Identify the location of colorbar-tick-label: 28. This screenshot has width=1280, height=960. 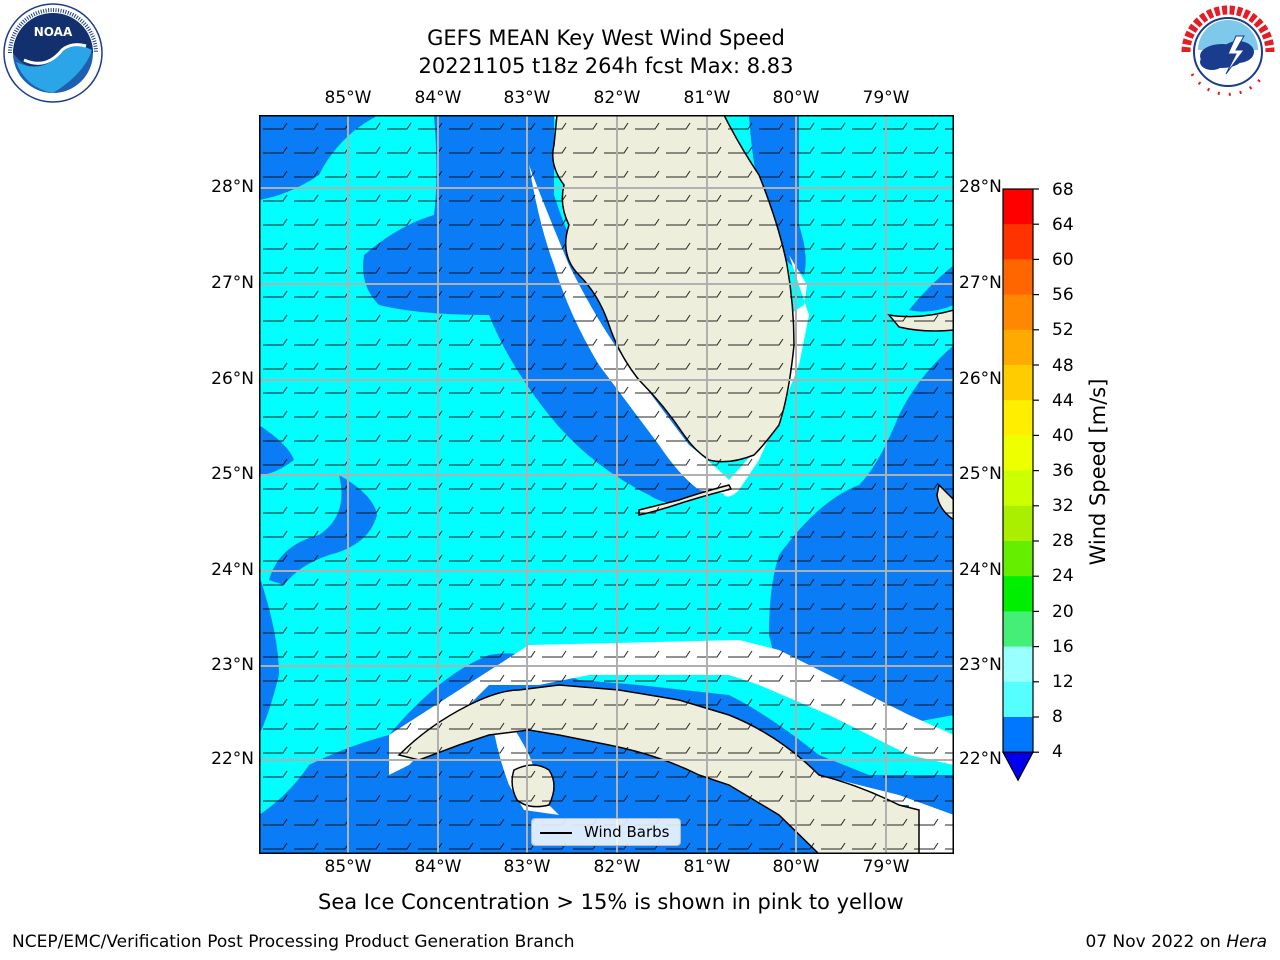
(1063, 541).